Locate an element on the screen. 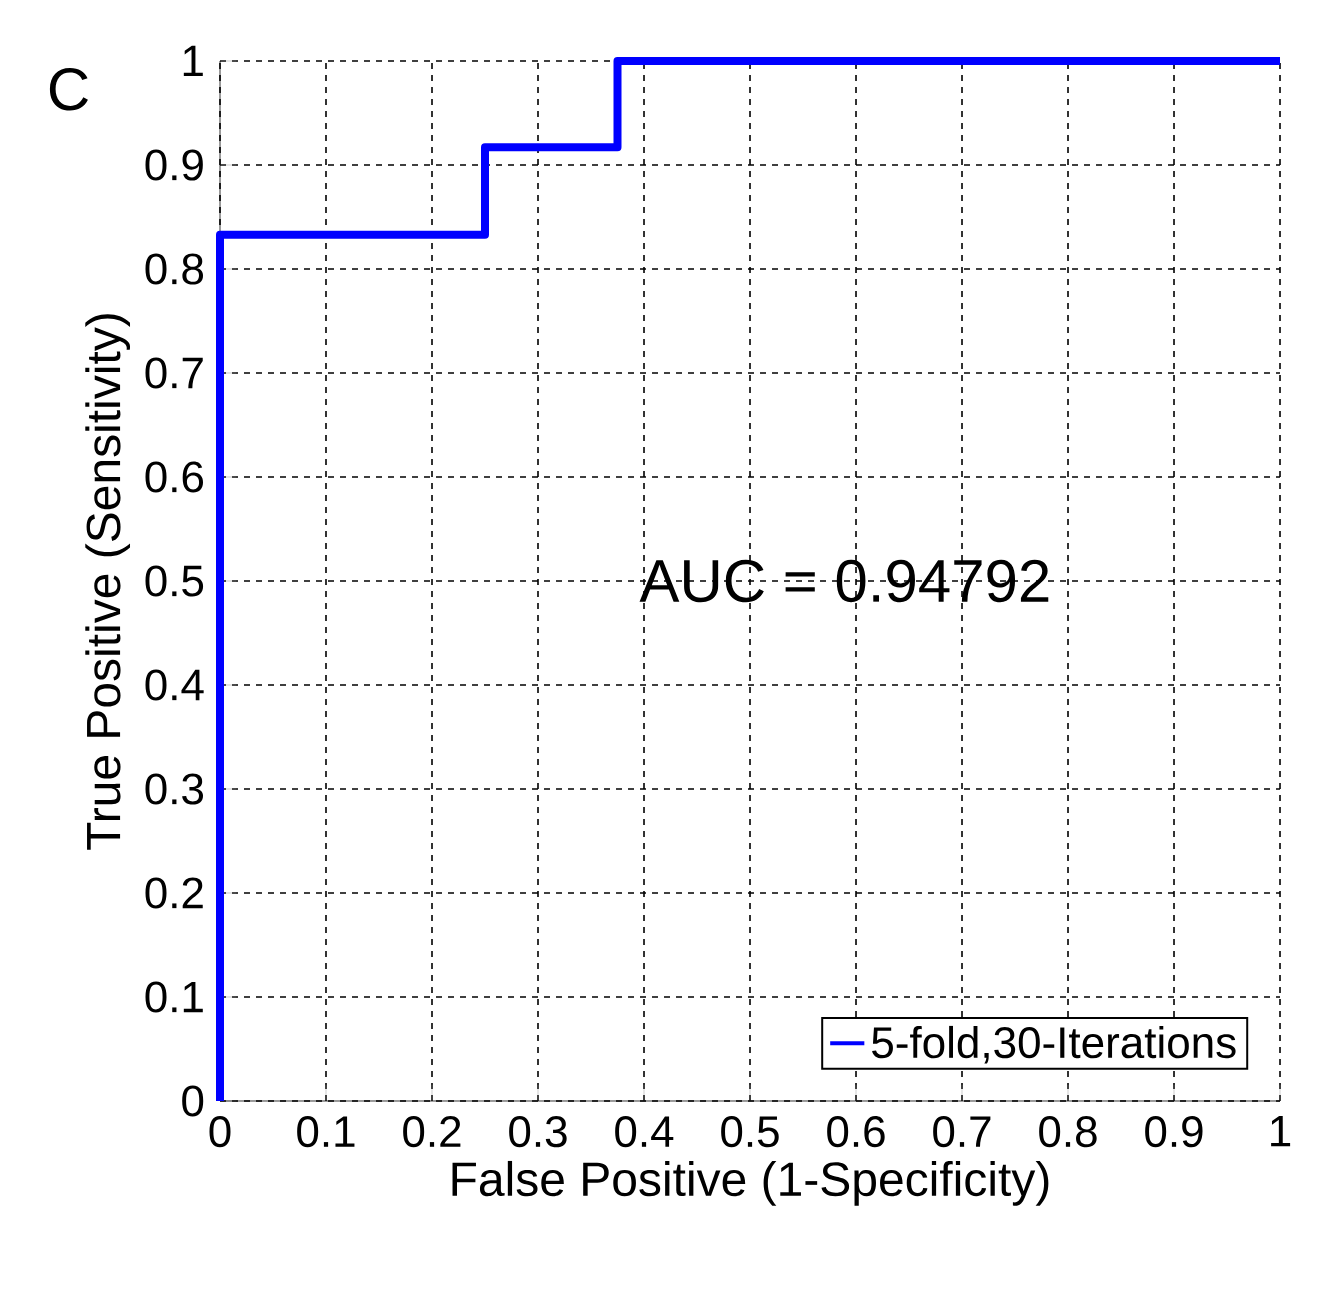 The height and width of the screenshot is (1301, 1333). x-tick-label: 0.9 is located at coordinates (1174, 1132).